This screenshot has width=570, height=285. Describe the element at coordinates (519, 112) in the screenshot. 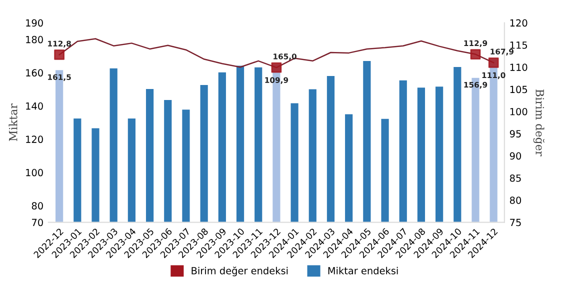

I see `y2-tick-label: 100` at that location.